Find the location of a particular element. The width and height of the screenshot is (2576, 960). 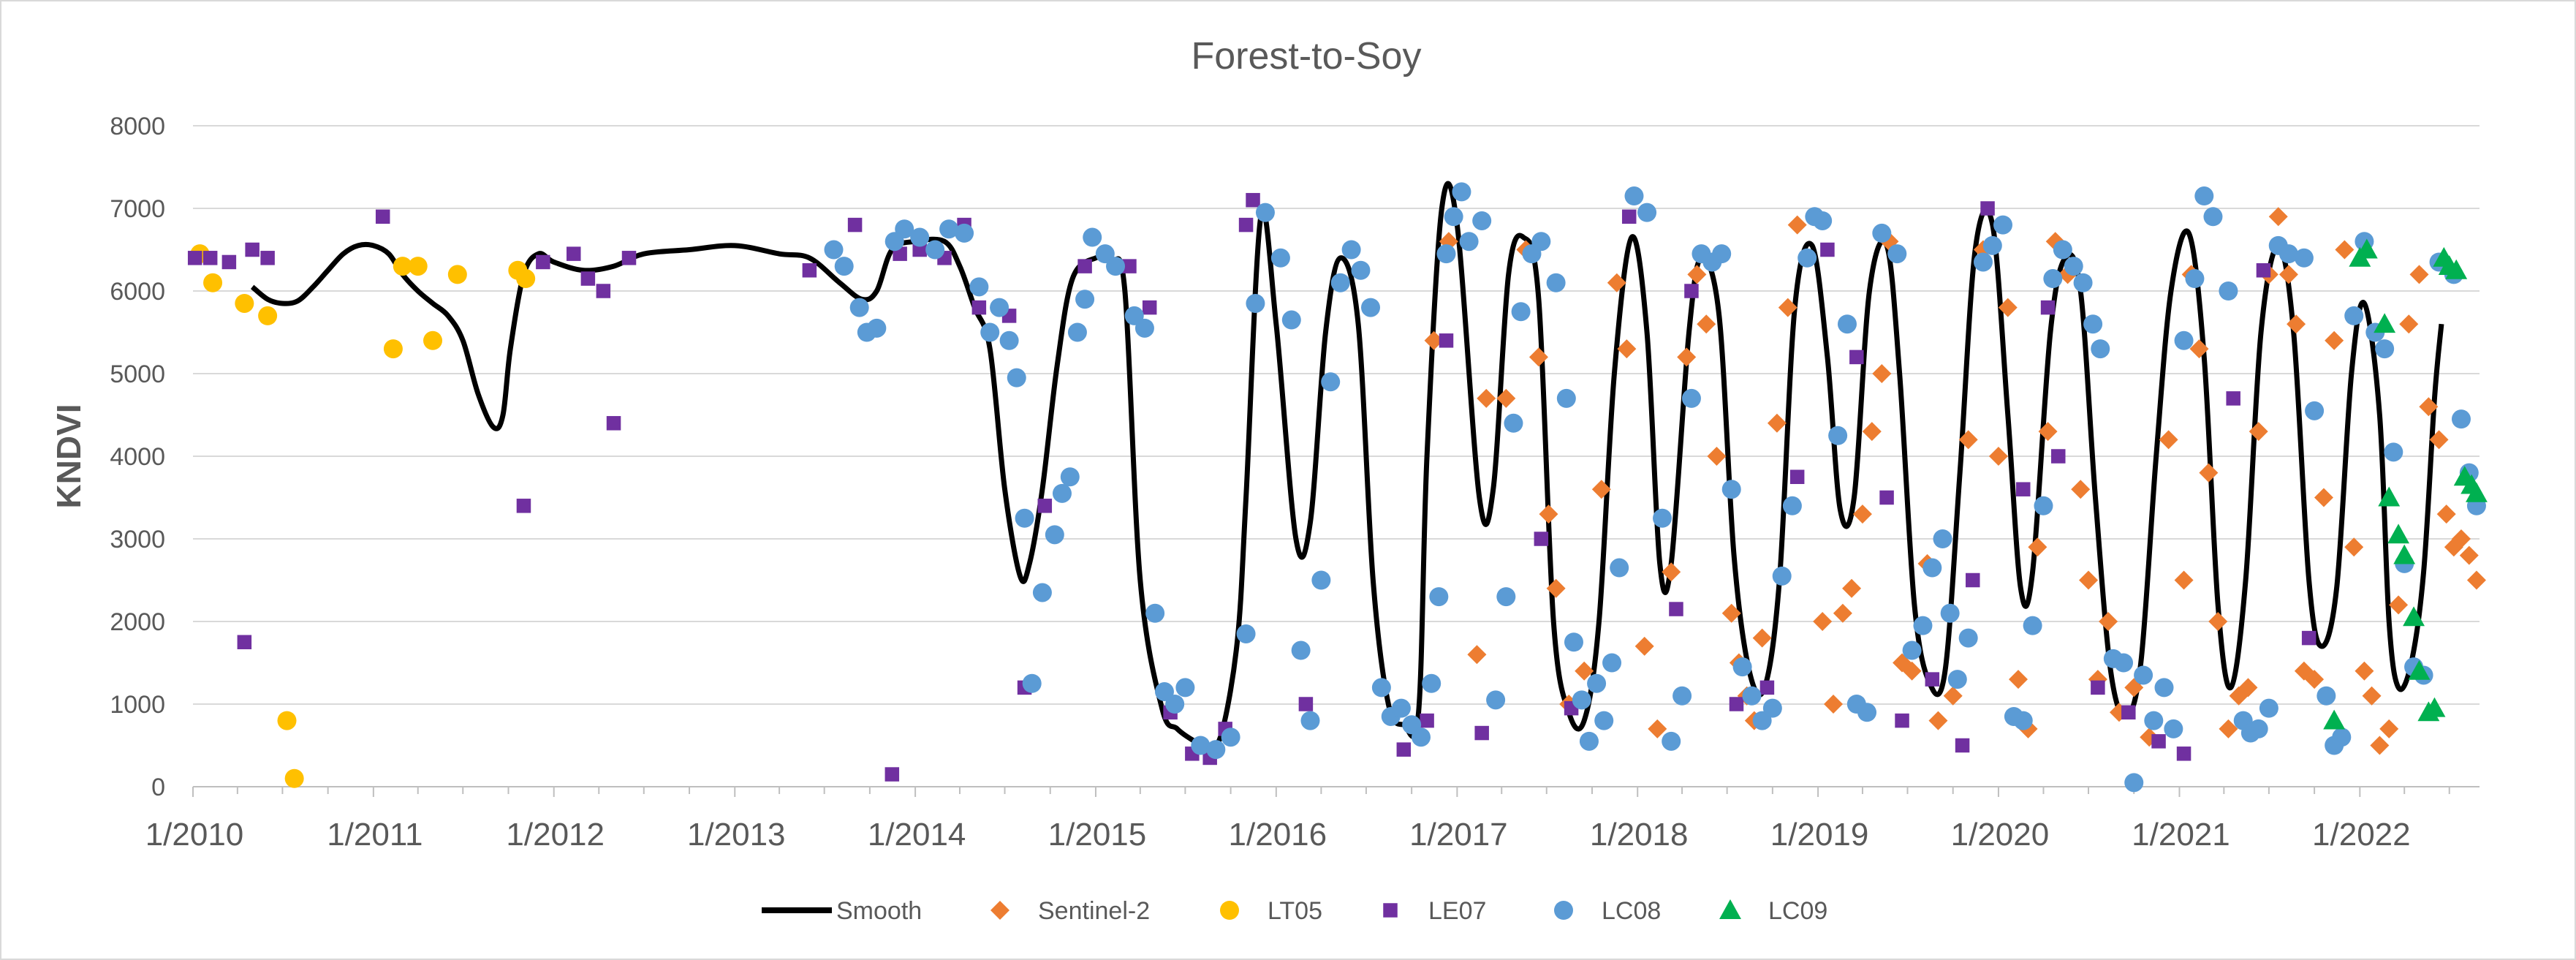

legend-label-lc09: LC09 is located at coordinates (1797, 911).